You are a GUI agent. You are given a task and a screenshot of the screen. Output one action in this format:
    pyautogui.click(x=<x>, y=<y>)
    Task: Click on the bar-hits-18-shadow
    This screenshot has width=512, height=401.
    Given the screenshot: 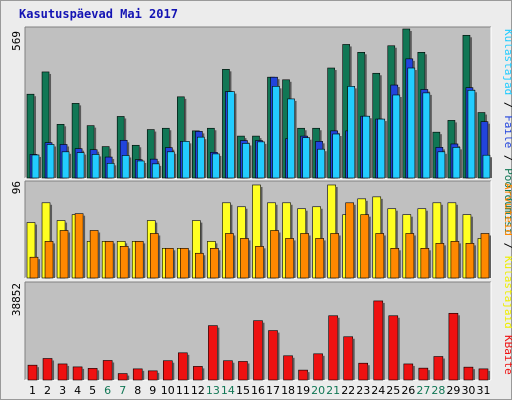 What is the action you would take?
    pyautogui.click(x=295, y=139)
    